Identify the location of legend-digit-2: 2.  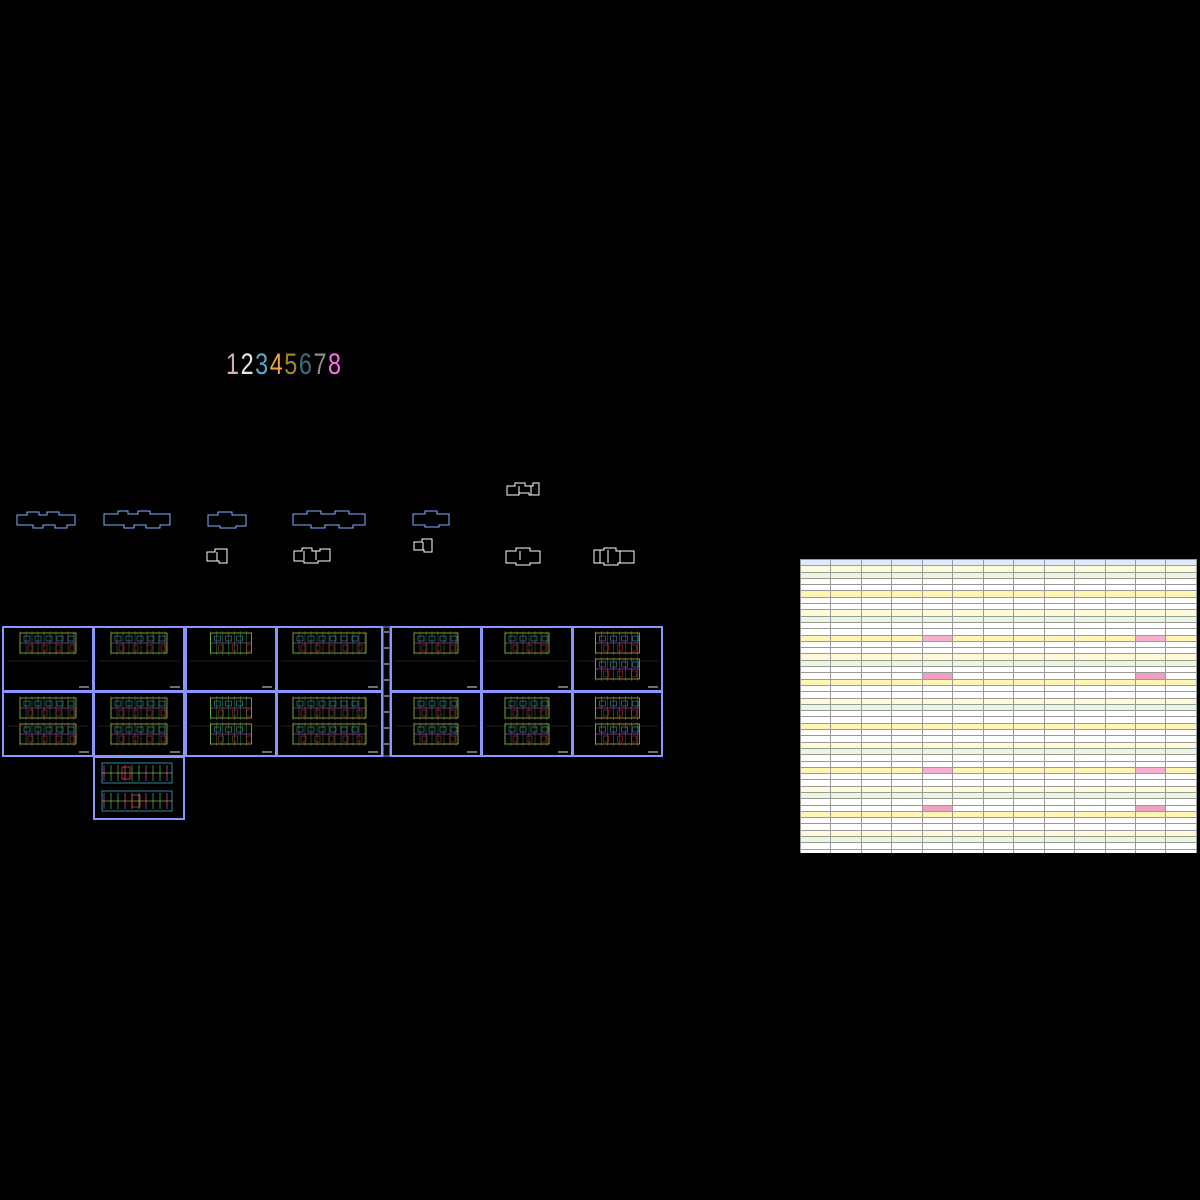
(247, 364).